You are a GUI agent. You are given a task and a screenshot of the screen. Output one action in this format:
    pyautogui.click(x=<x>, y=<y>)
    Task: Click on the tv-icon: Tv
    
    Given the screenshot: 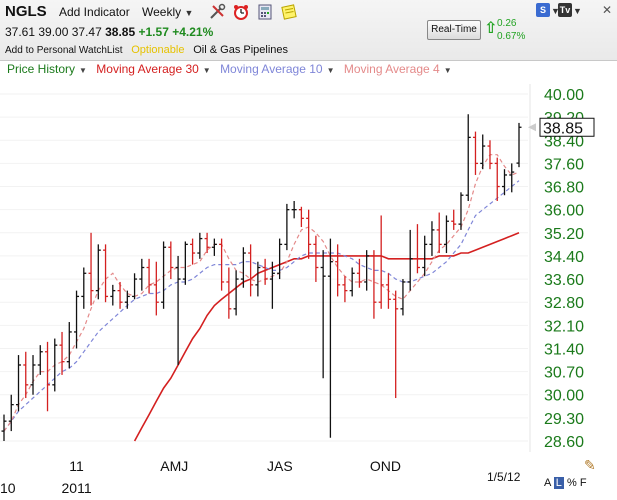 What is the action you would take?
    pyautogui.click(x=565, y=10)
    